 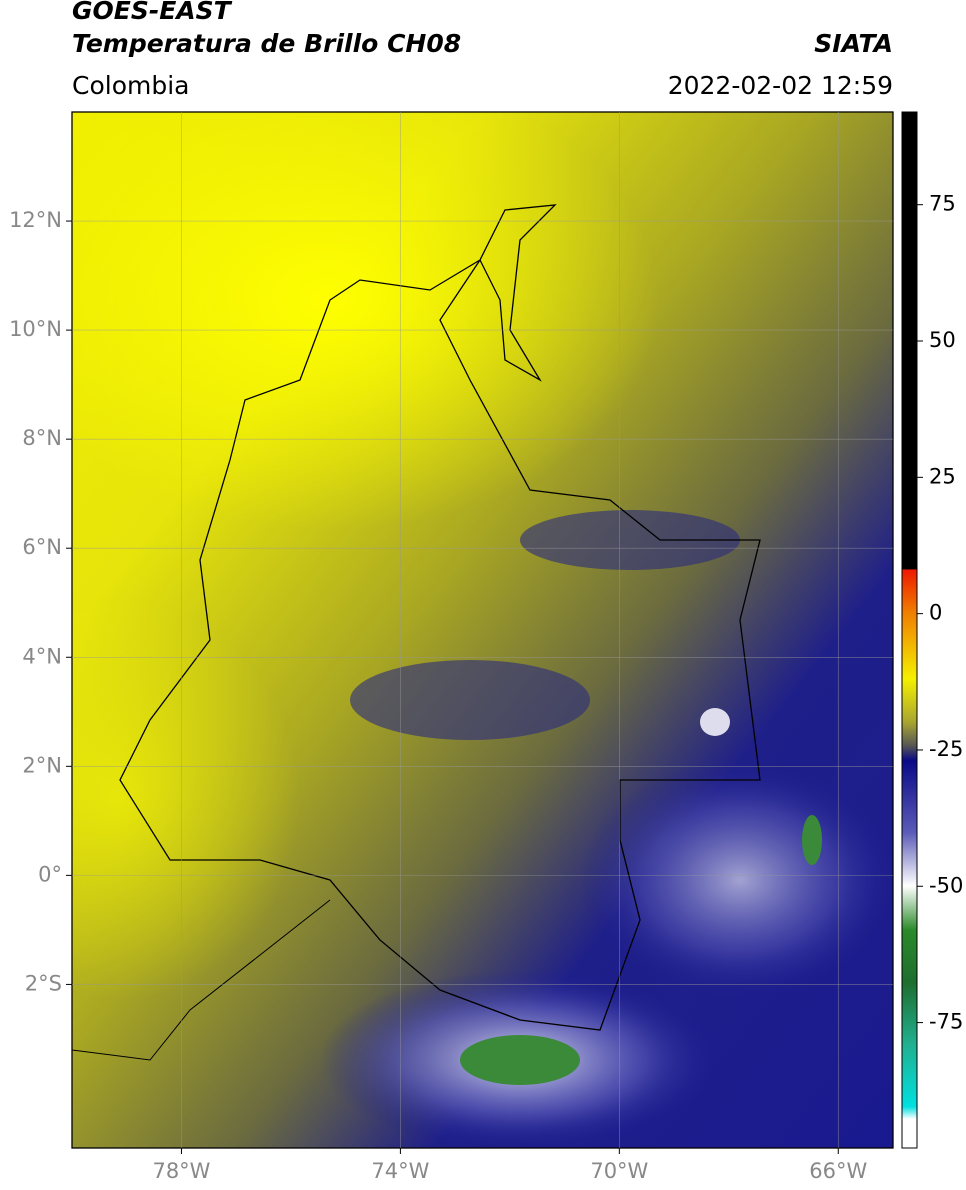 I want to click on x-tick-label: 70°W, so click(x=619, y=1171).